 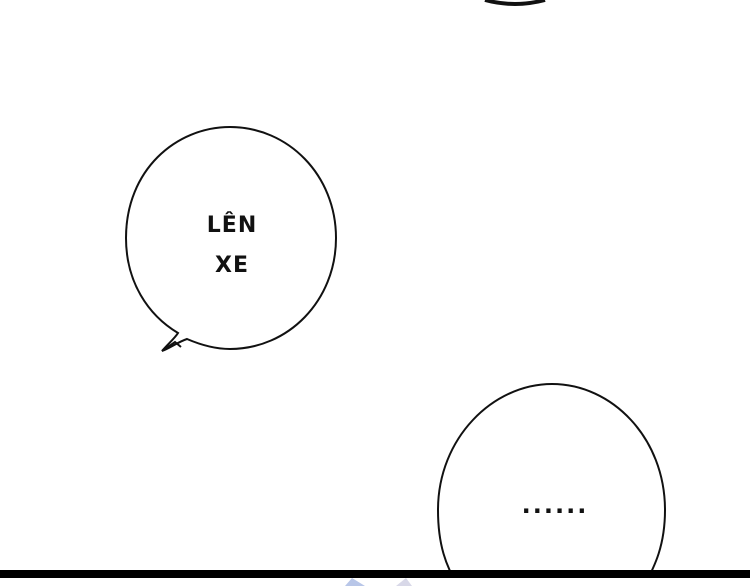 What do you see at coordinates (171, 346) in the screenshot?
I see `speech-bubble-1-tail-mark` at bounding box center [171, 346].